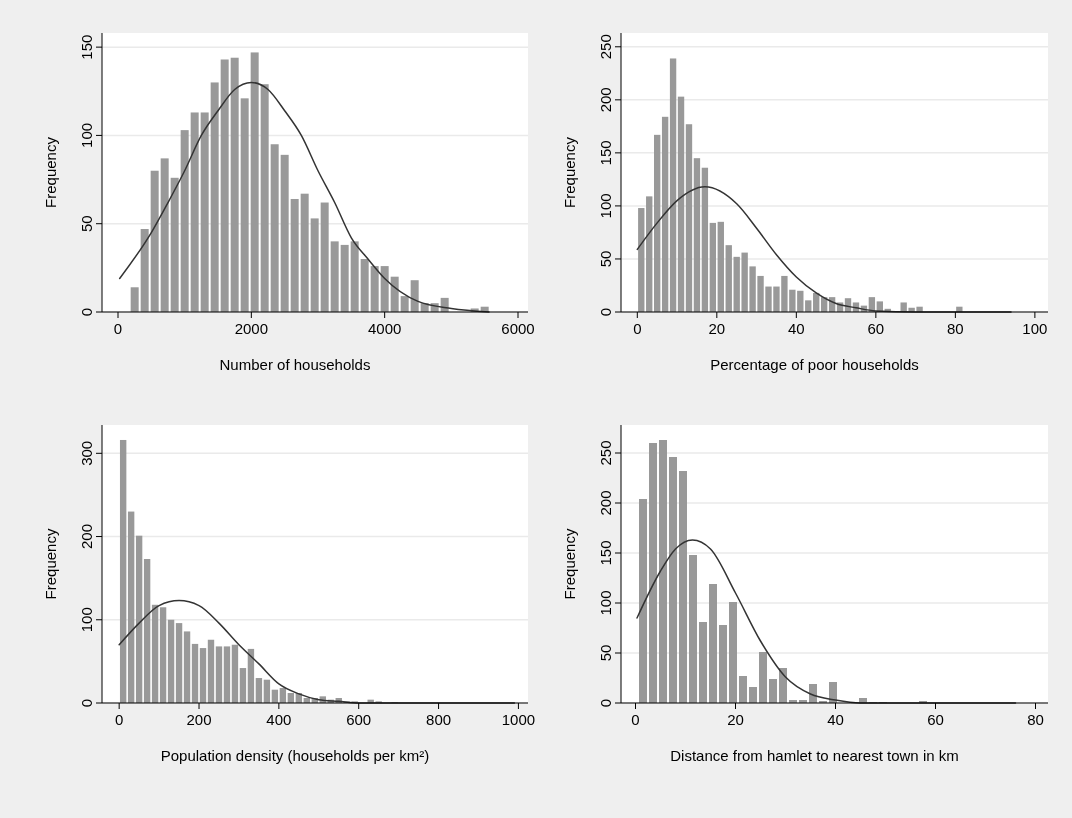  What do you see at coordinates (359, 719) in the screenshot?
I see `x-tick-label: 600` at bounding box center [359, 719].